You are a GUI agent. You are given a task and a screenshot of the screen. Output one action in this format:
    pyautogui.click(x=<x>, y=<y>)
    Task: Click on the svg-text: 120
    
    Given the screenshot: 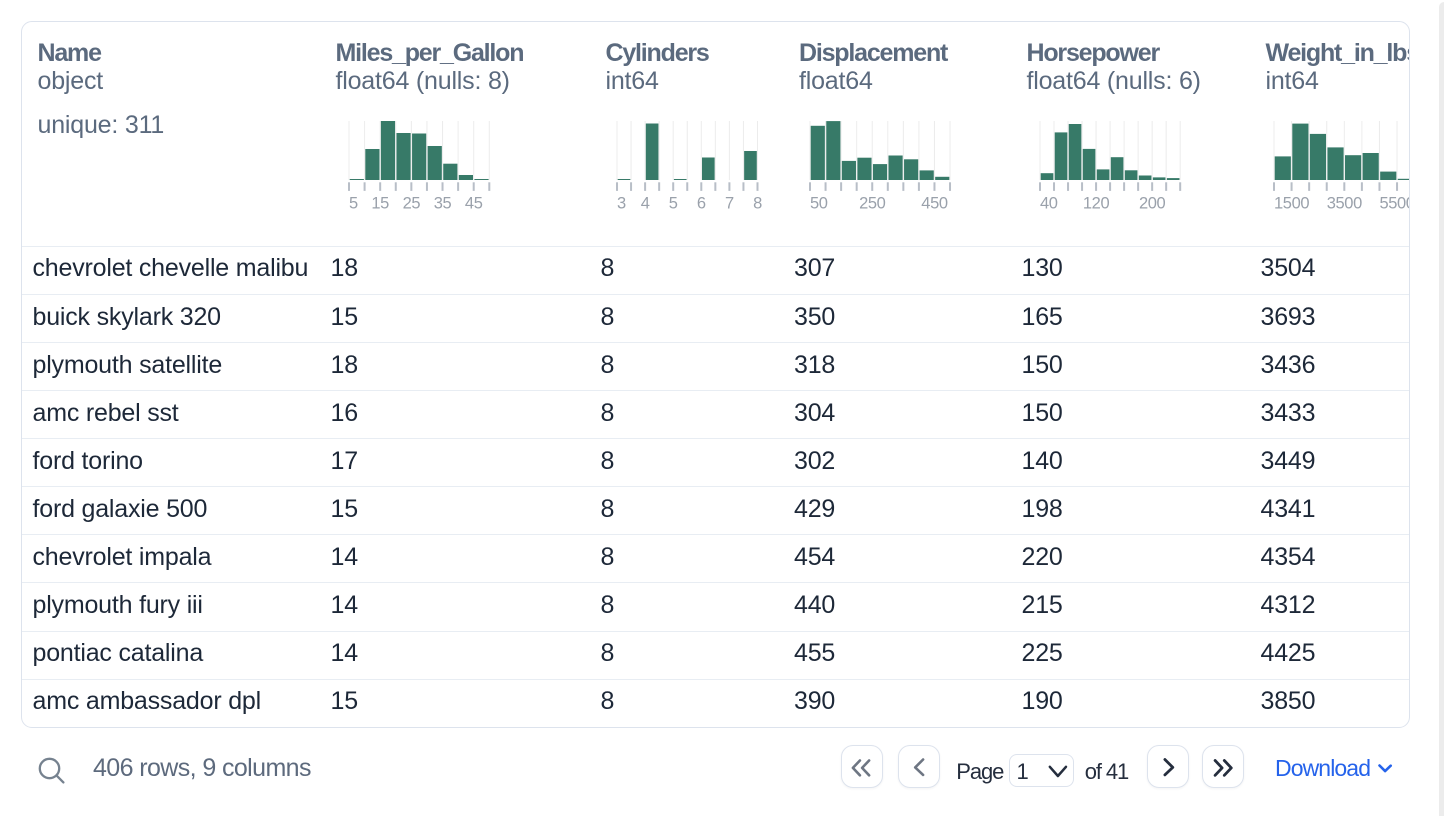 What is the action you would take?
    pyautogui.click(x=1096, y=203)
    